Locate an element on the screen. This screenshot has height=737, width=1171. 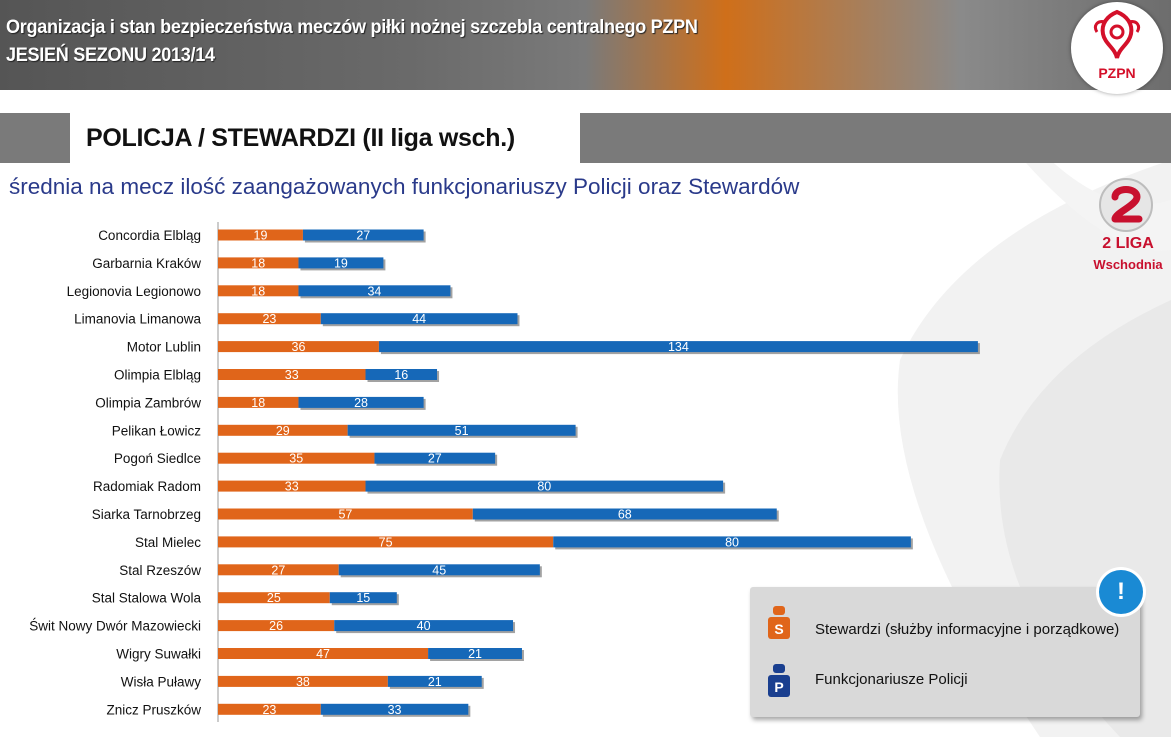
steward-icon-letter: S is located at coordinates (778, 629).